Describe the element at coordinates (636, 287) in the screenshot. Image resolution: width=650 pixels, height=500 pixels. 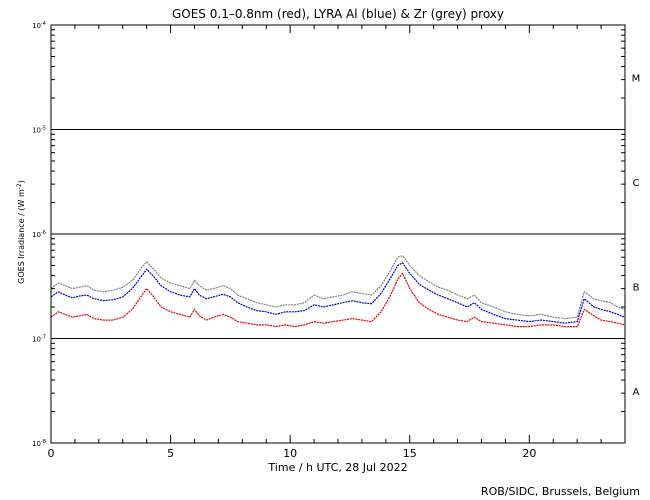
I see `flare-class-label-B: B` at that location.